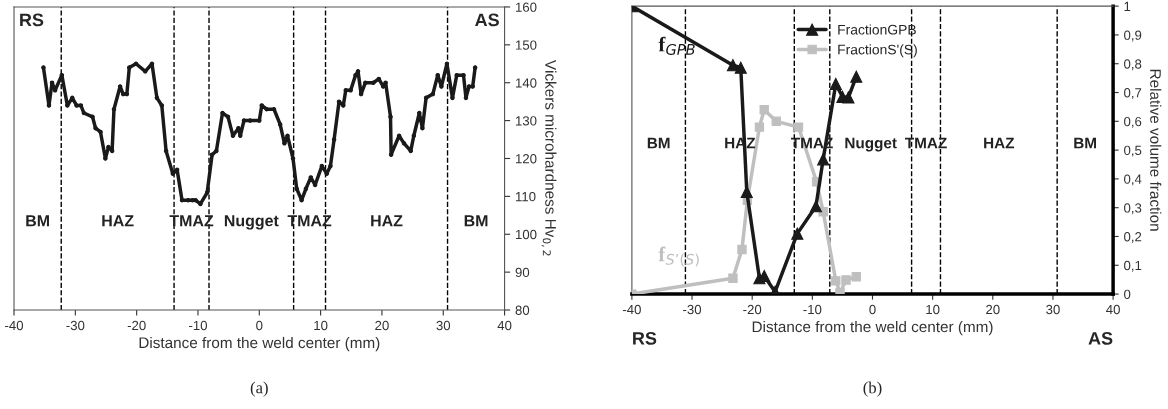  Describe the element at coordinates (522, 272) in the screenshot. I see `y-tick-label: 90` at that location.